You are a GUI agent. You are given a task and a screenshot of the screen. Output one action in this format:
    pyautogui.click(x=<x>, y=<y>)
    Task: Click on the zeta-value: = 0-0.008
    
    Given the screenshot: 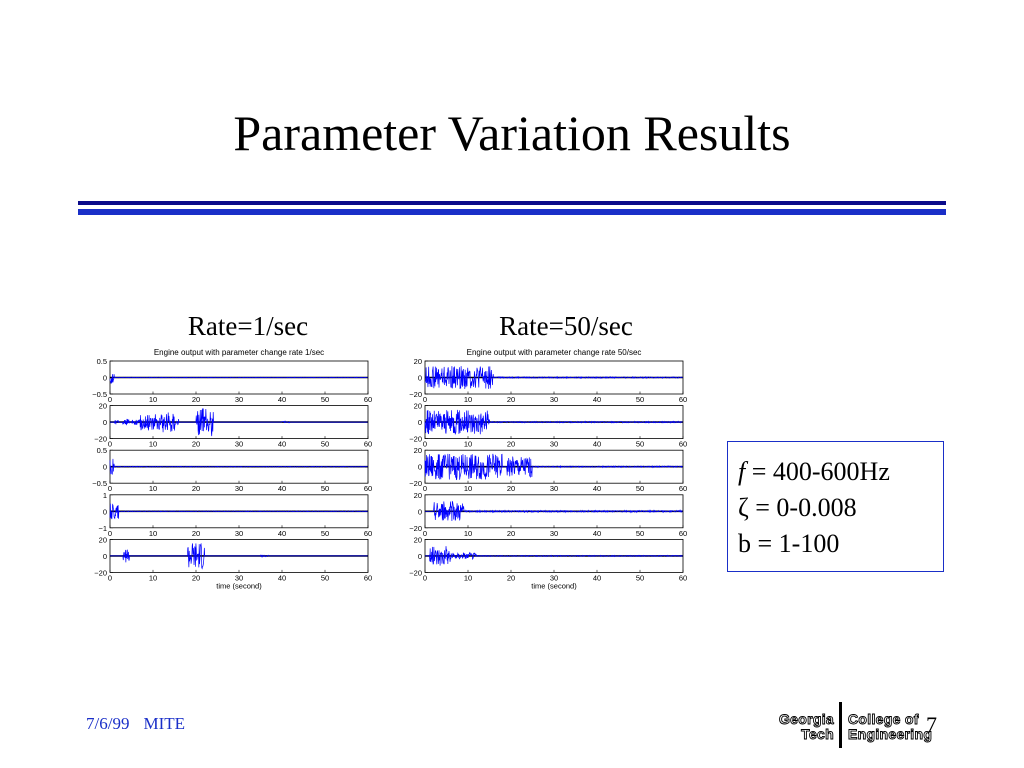 What is the action you would take?
    pyautogui.click(x=802, y=507)
    